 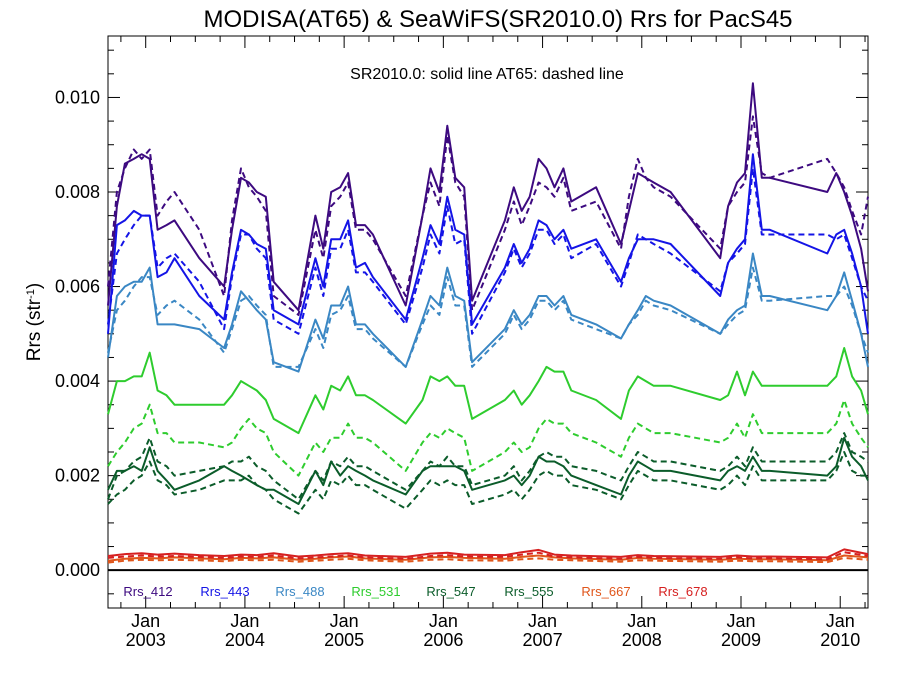 What do you see at coordinates (682, 591) in the screenshot?
I see `legend-entry-rrs-678: Rrs_678` at bounding box center [682, 591].